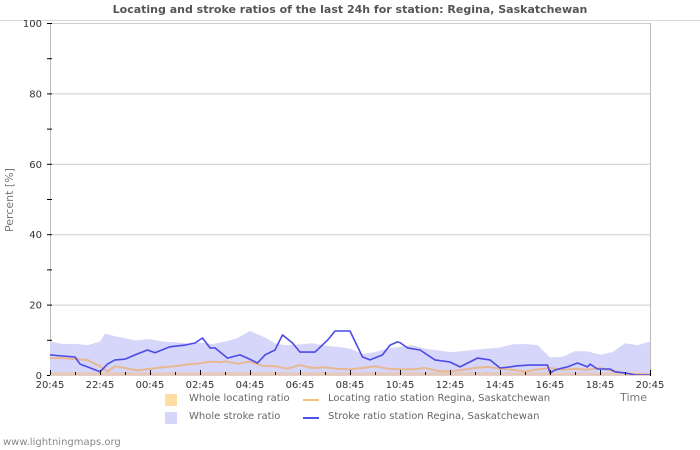  I want to click on stroke-station-line-icon, so click(311, 418).